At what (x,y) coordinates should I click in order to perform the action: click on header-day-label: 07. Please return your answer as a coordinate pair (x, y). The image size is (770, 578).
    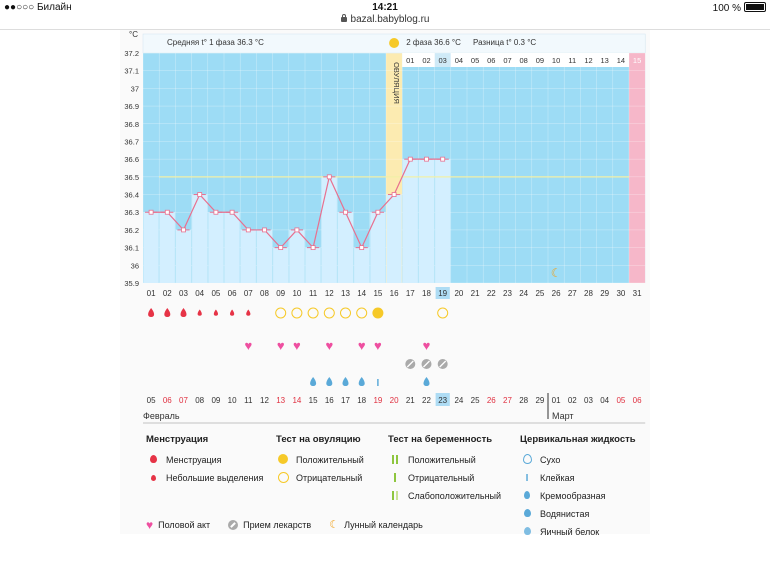
    Looking at the image, I should click on (507, 60).